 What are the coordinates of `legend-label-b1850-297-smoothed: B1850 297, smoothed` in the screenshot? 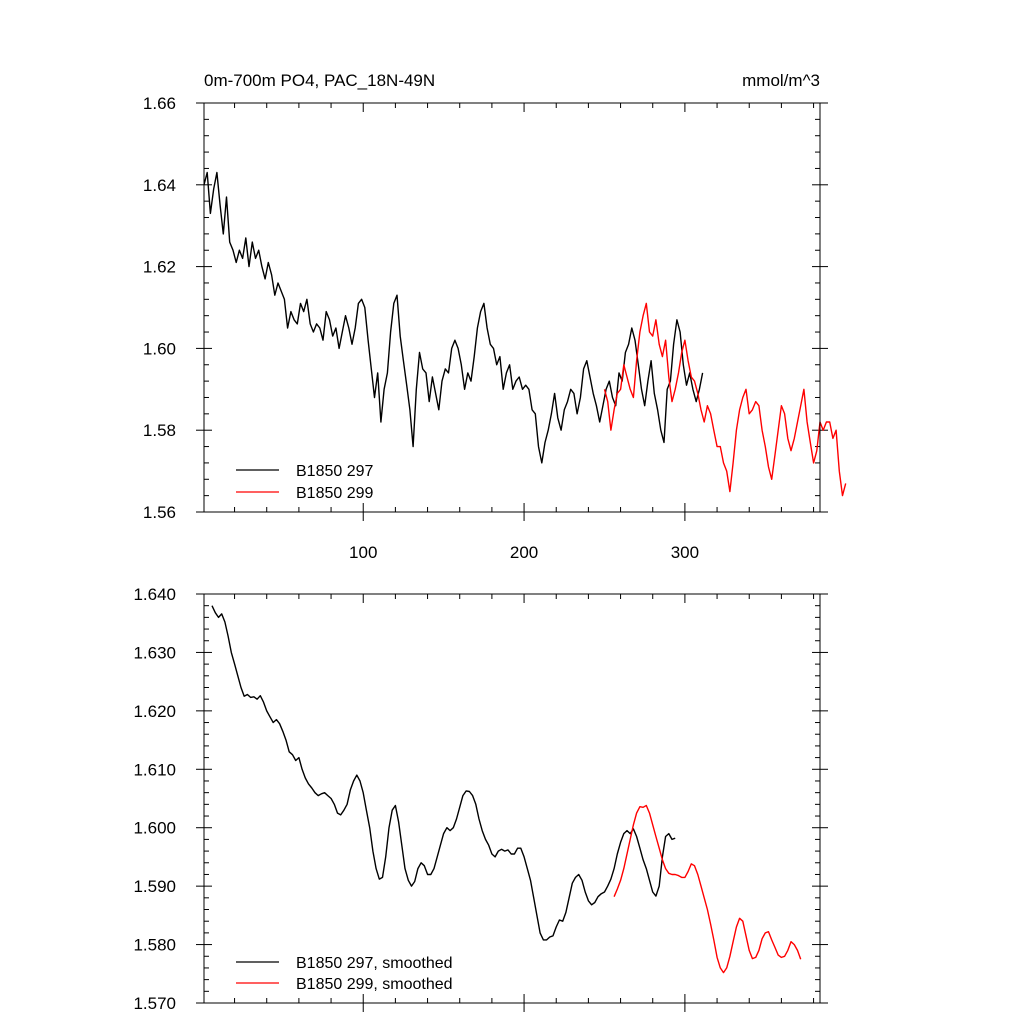 It's located at (374, 963).